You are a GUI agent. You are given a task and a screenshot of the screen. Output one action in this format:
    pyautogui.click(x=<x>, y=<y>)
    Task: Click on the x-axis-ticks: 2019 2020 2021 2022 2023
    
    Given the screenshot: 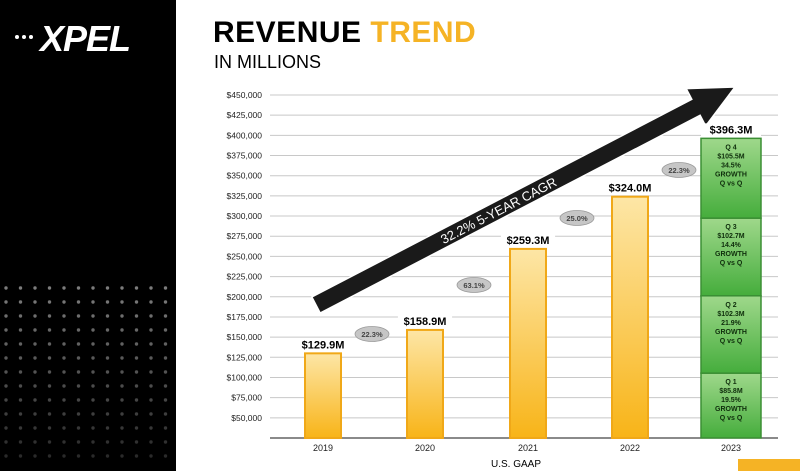 What is the action you would take?
    pyautogui.click(x=527, y=448)
    